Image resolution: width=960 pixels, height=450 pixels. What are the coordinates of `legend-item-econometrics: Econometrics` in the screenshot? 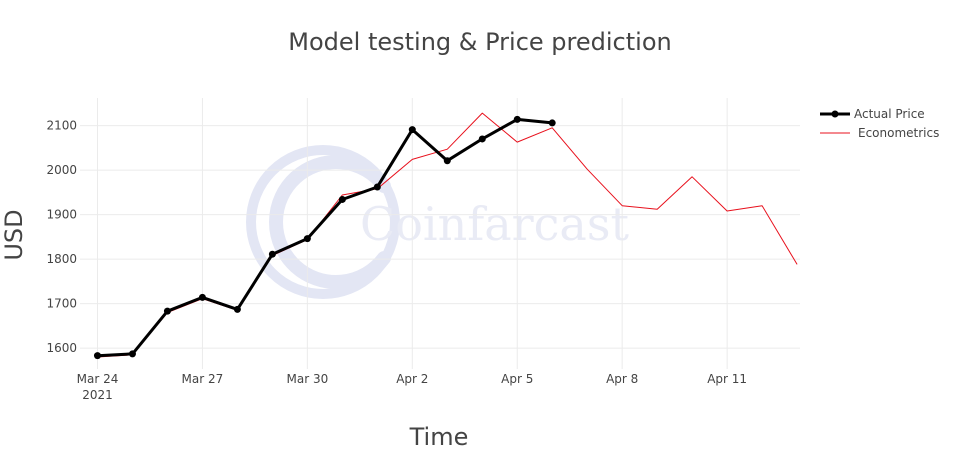 It's located at (879, 133).